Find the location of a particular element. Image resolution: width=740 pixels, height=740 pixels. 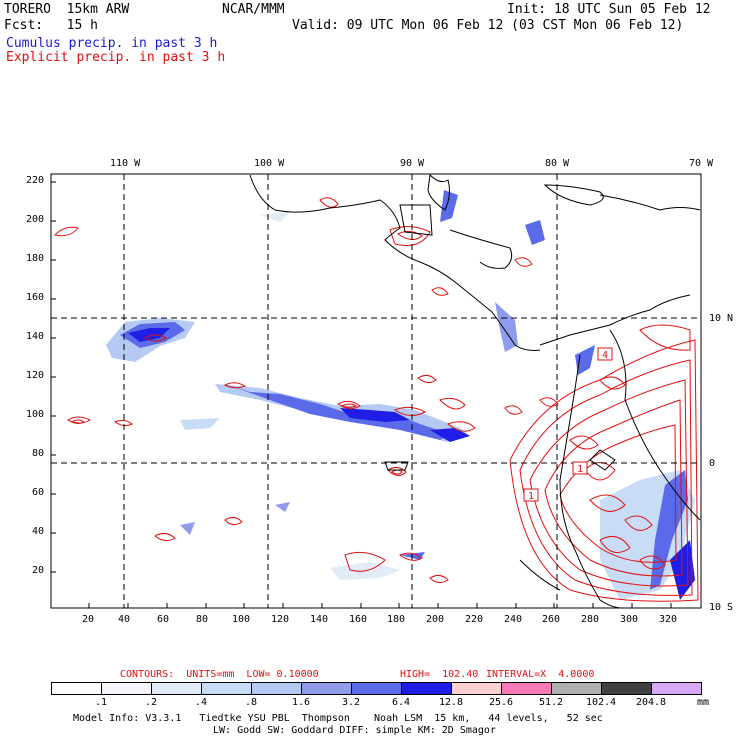

cumulus-precip-label: Cumulus precip. in past 3 h is located at coordinates (112, 43).